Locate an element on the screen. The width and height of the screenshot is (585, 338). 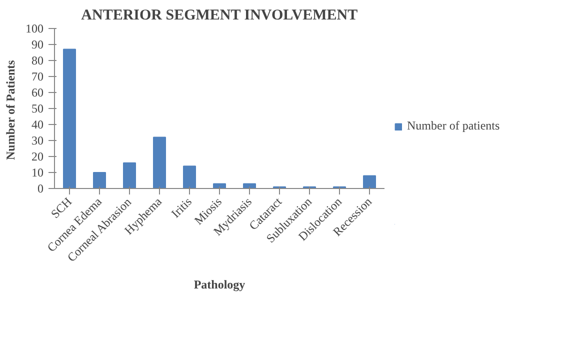
y-tick-label: 30 is located at coordinates (38, 141).